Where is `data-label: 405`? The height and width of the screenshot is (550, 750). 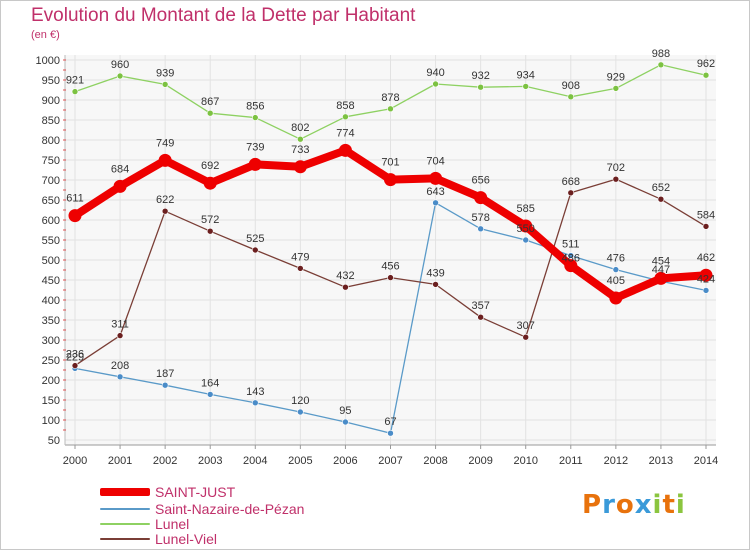 data-label: 405 is located at coordinates (616, 281).